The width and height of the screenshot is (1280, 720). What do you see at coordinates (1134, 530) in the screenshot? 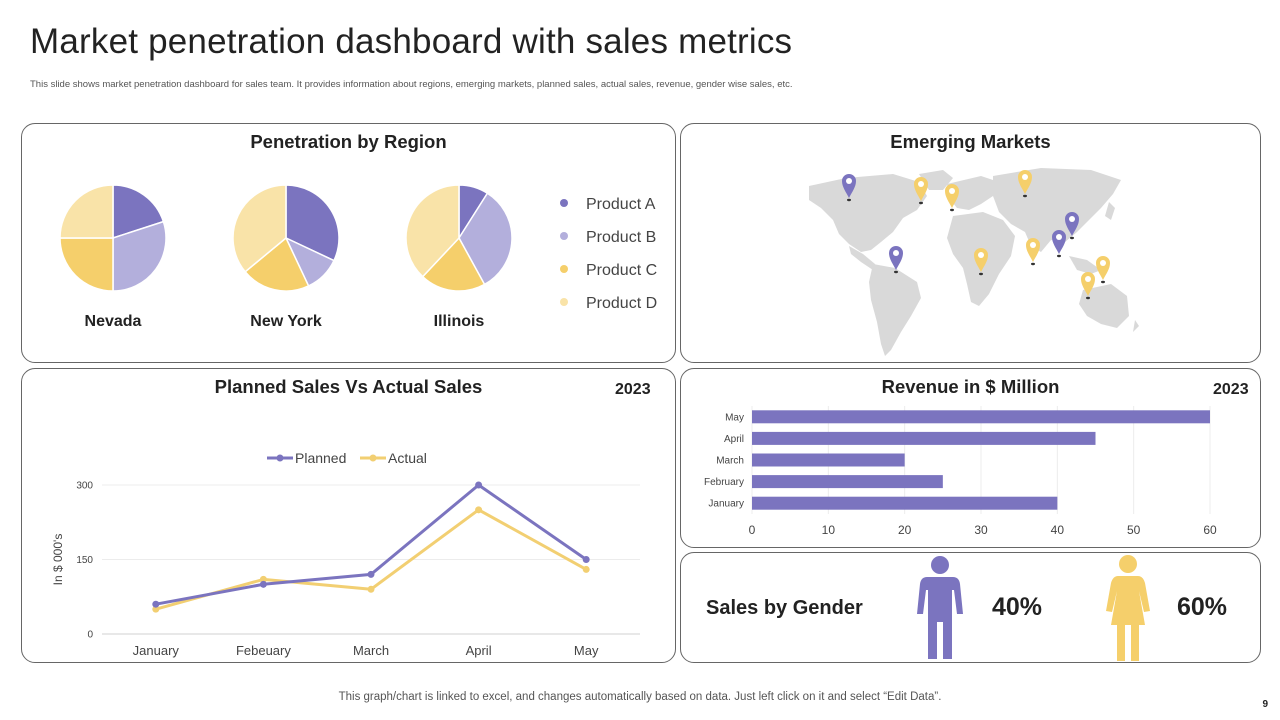
I see `x-tick-label: 50` at bounding box center [1134, 530].